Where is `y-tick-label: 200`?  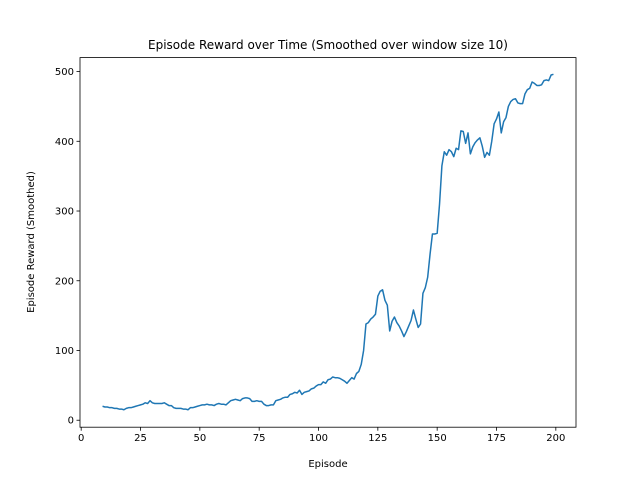 y-tick-label: 200 is located at coordinates (64, 281).